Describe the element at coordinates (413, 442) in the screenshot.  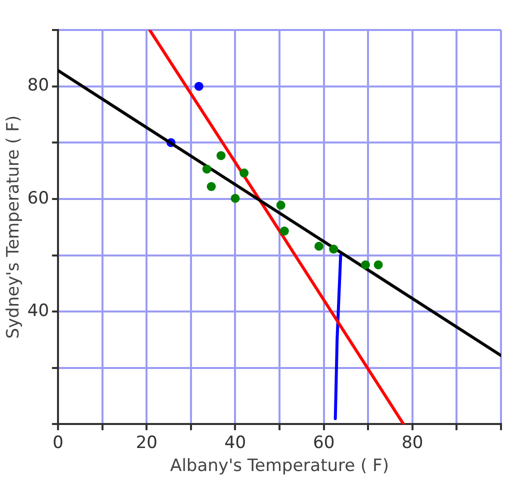
I see `x-tick-label: 80` at that location.